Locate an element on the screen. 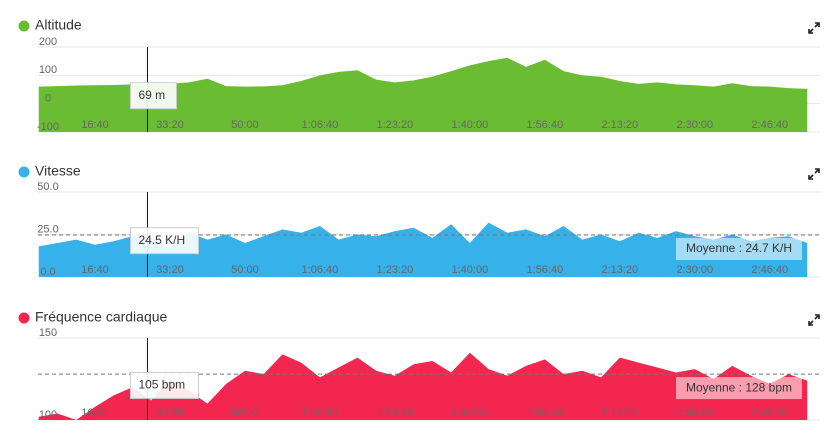 The width and height of the screenshot is (828, 435). average-label: Moyenne : 128 bpm is located at coordinates (739, 387).